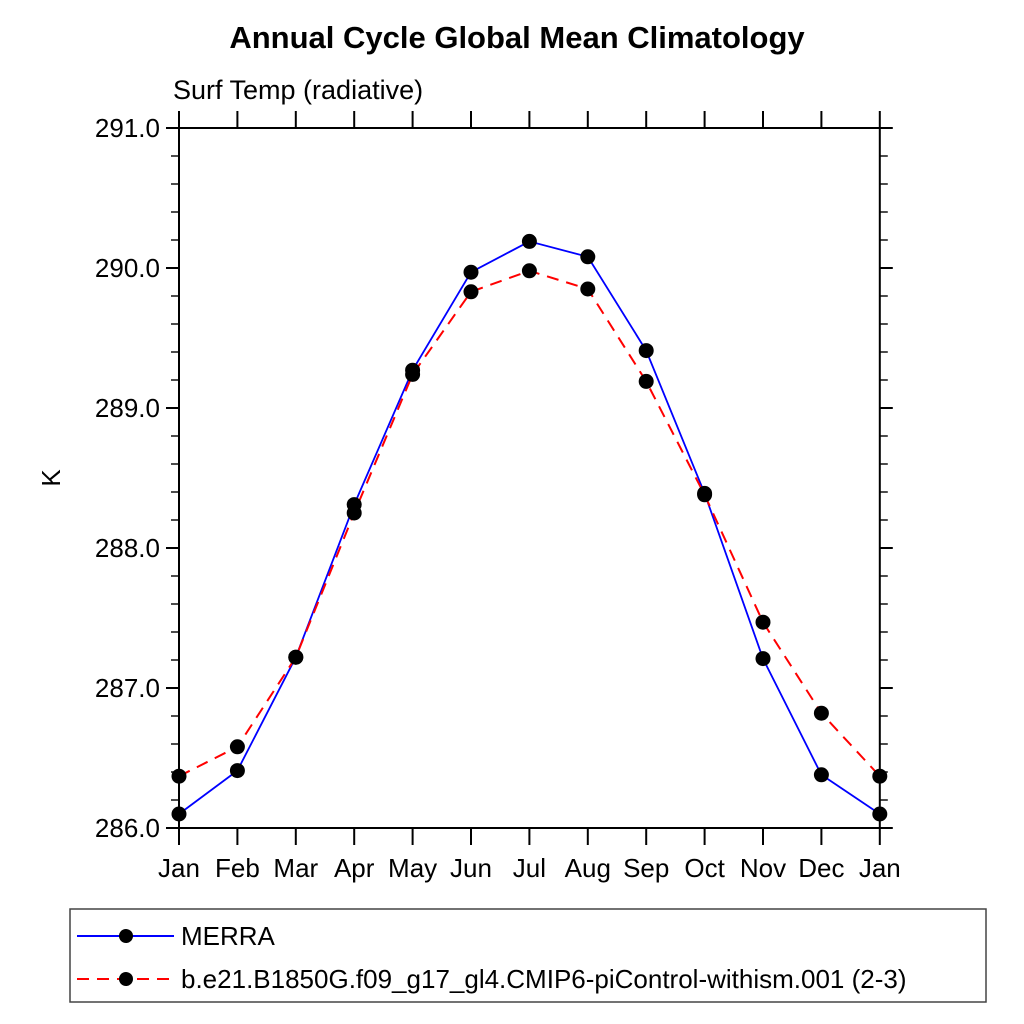  Describe the element at coordinates (821, 868) in the screenshot. I see `x-tick-label: Dec` at that location.